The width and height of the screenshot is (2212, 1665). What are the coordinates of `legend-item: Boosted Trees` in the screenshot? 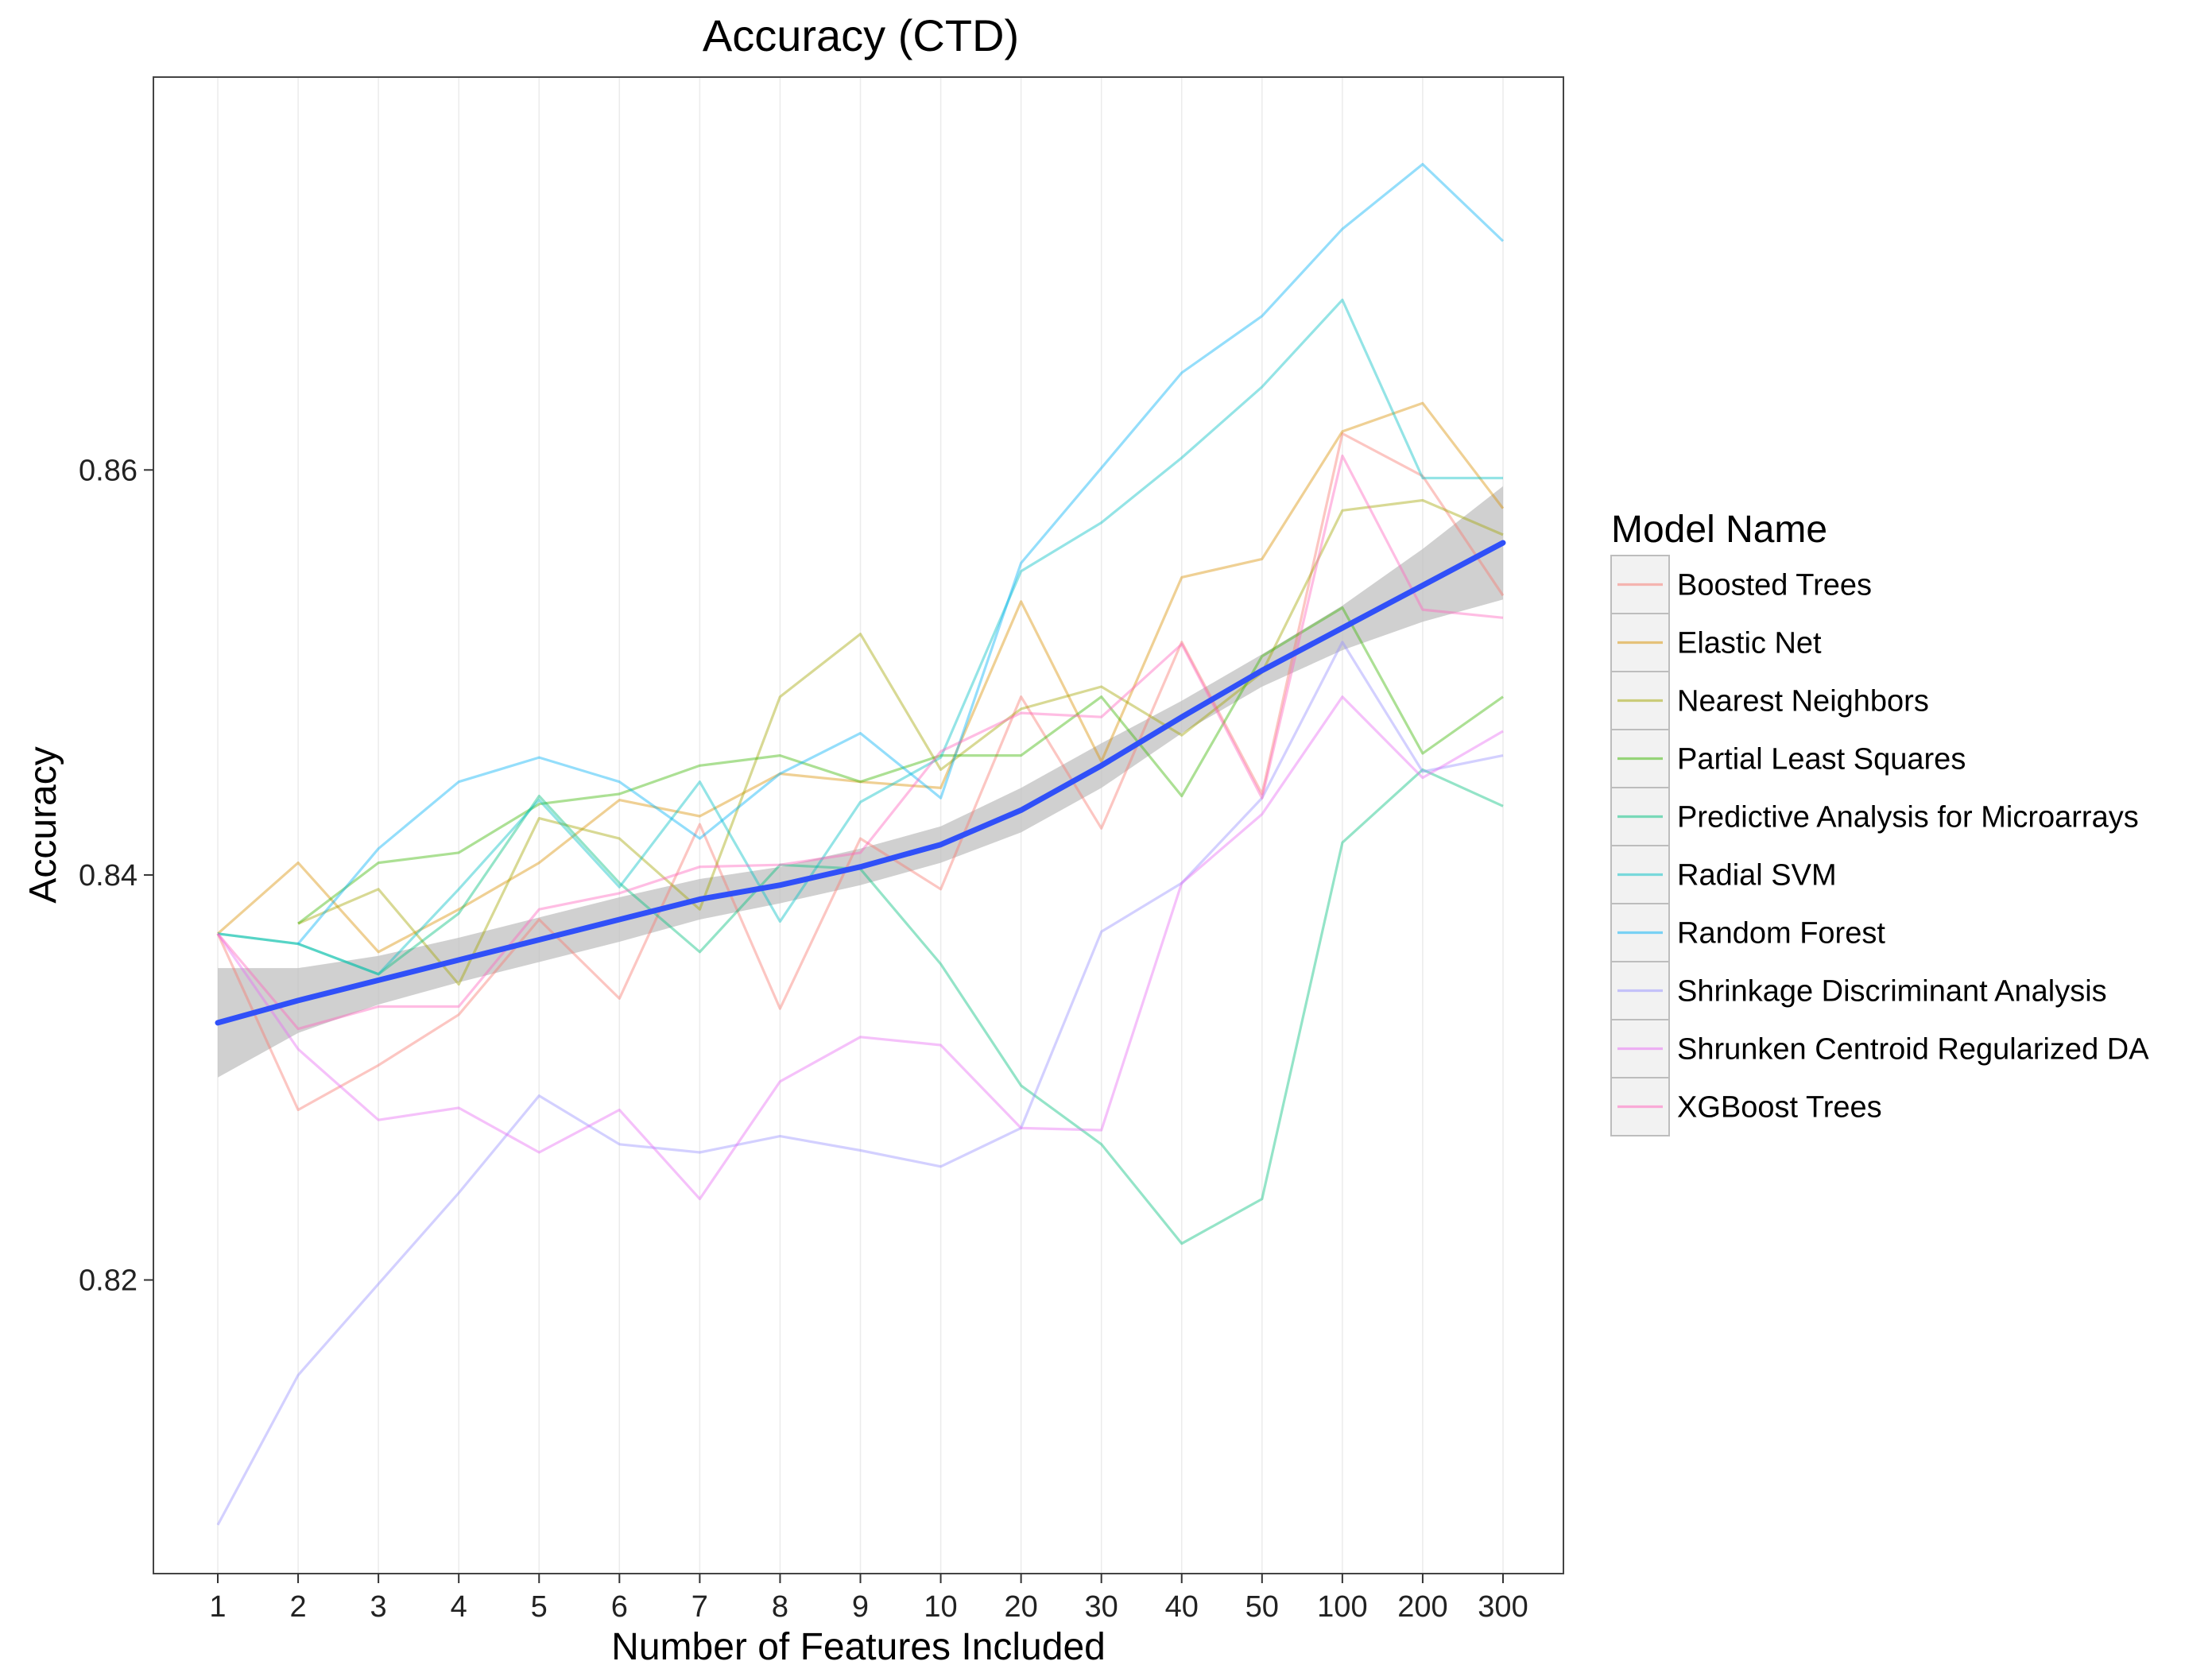 It's located at (1741, 584).